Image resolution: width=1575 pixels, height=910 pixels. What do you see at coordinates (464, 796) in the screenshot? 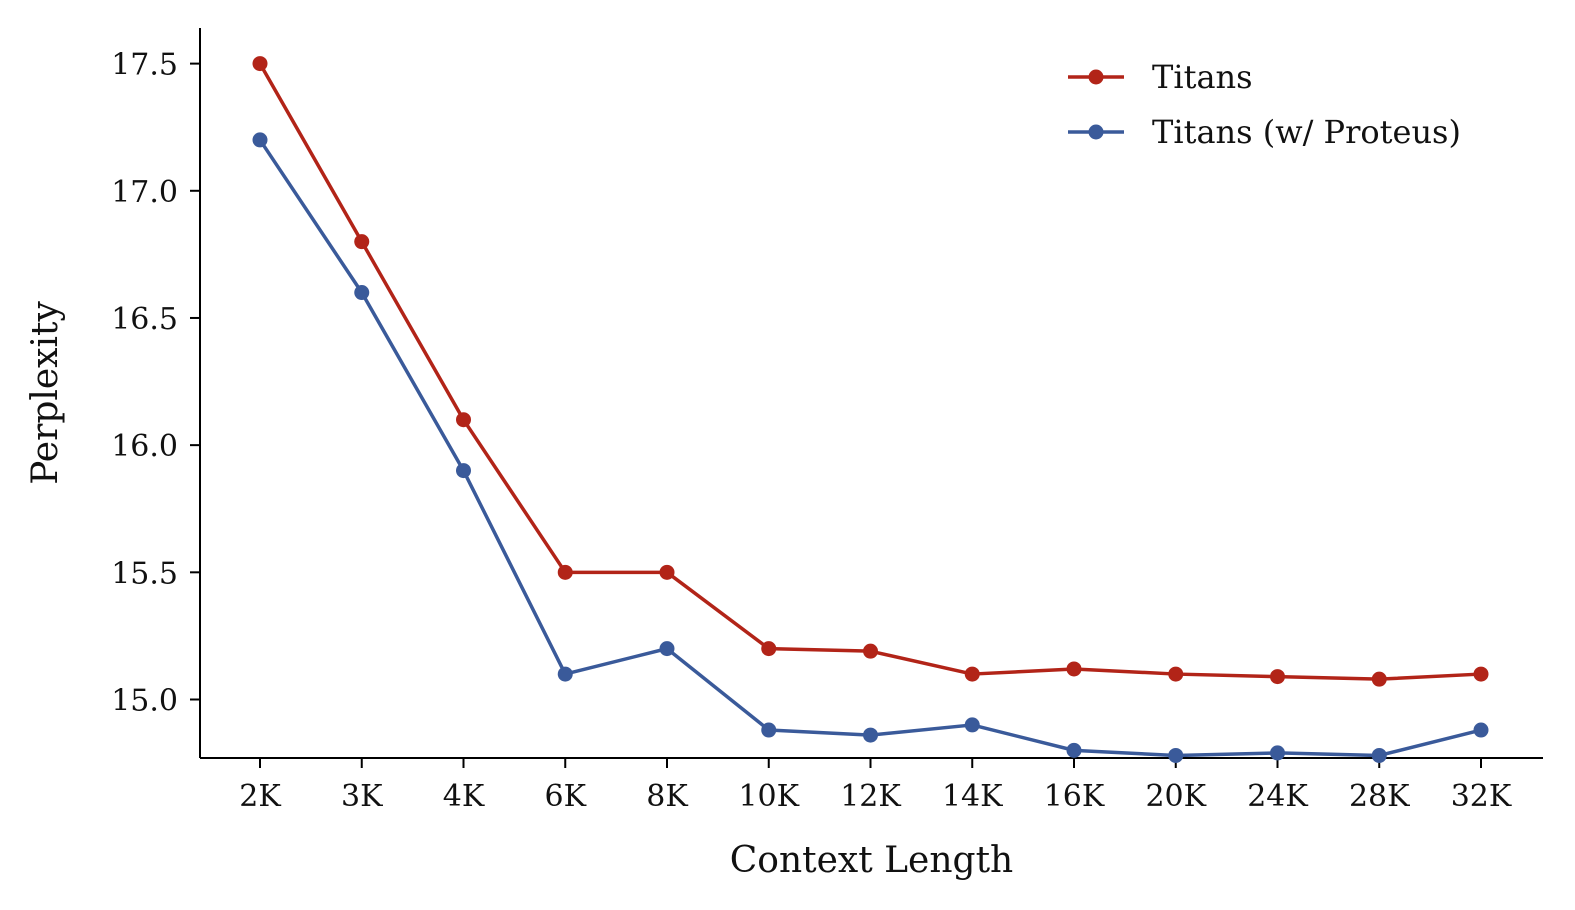
I see `x-tick-label: 4K` at bounding box center [464, 796].